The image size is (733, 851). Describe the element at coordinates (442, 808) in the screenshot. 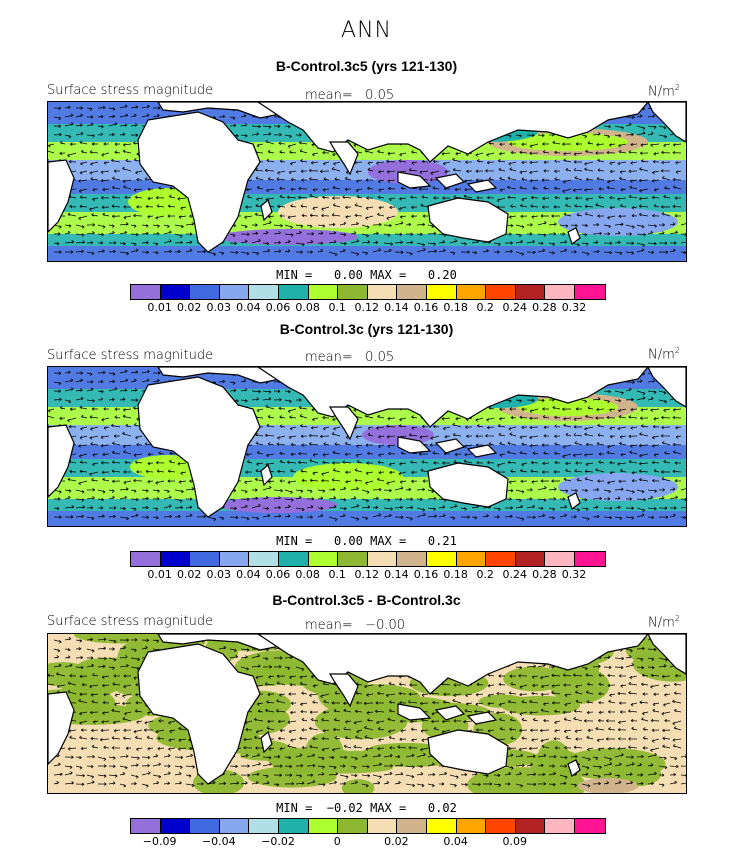

I see `max-value: 0.02` at that location.